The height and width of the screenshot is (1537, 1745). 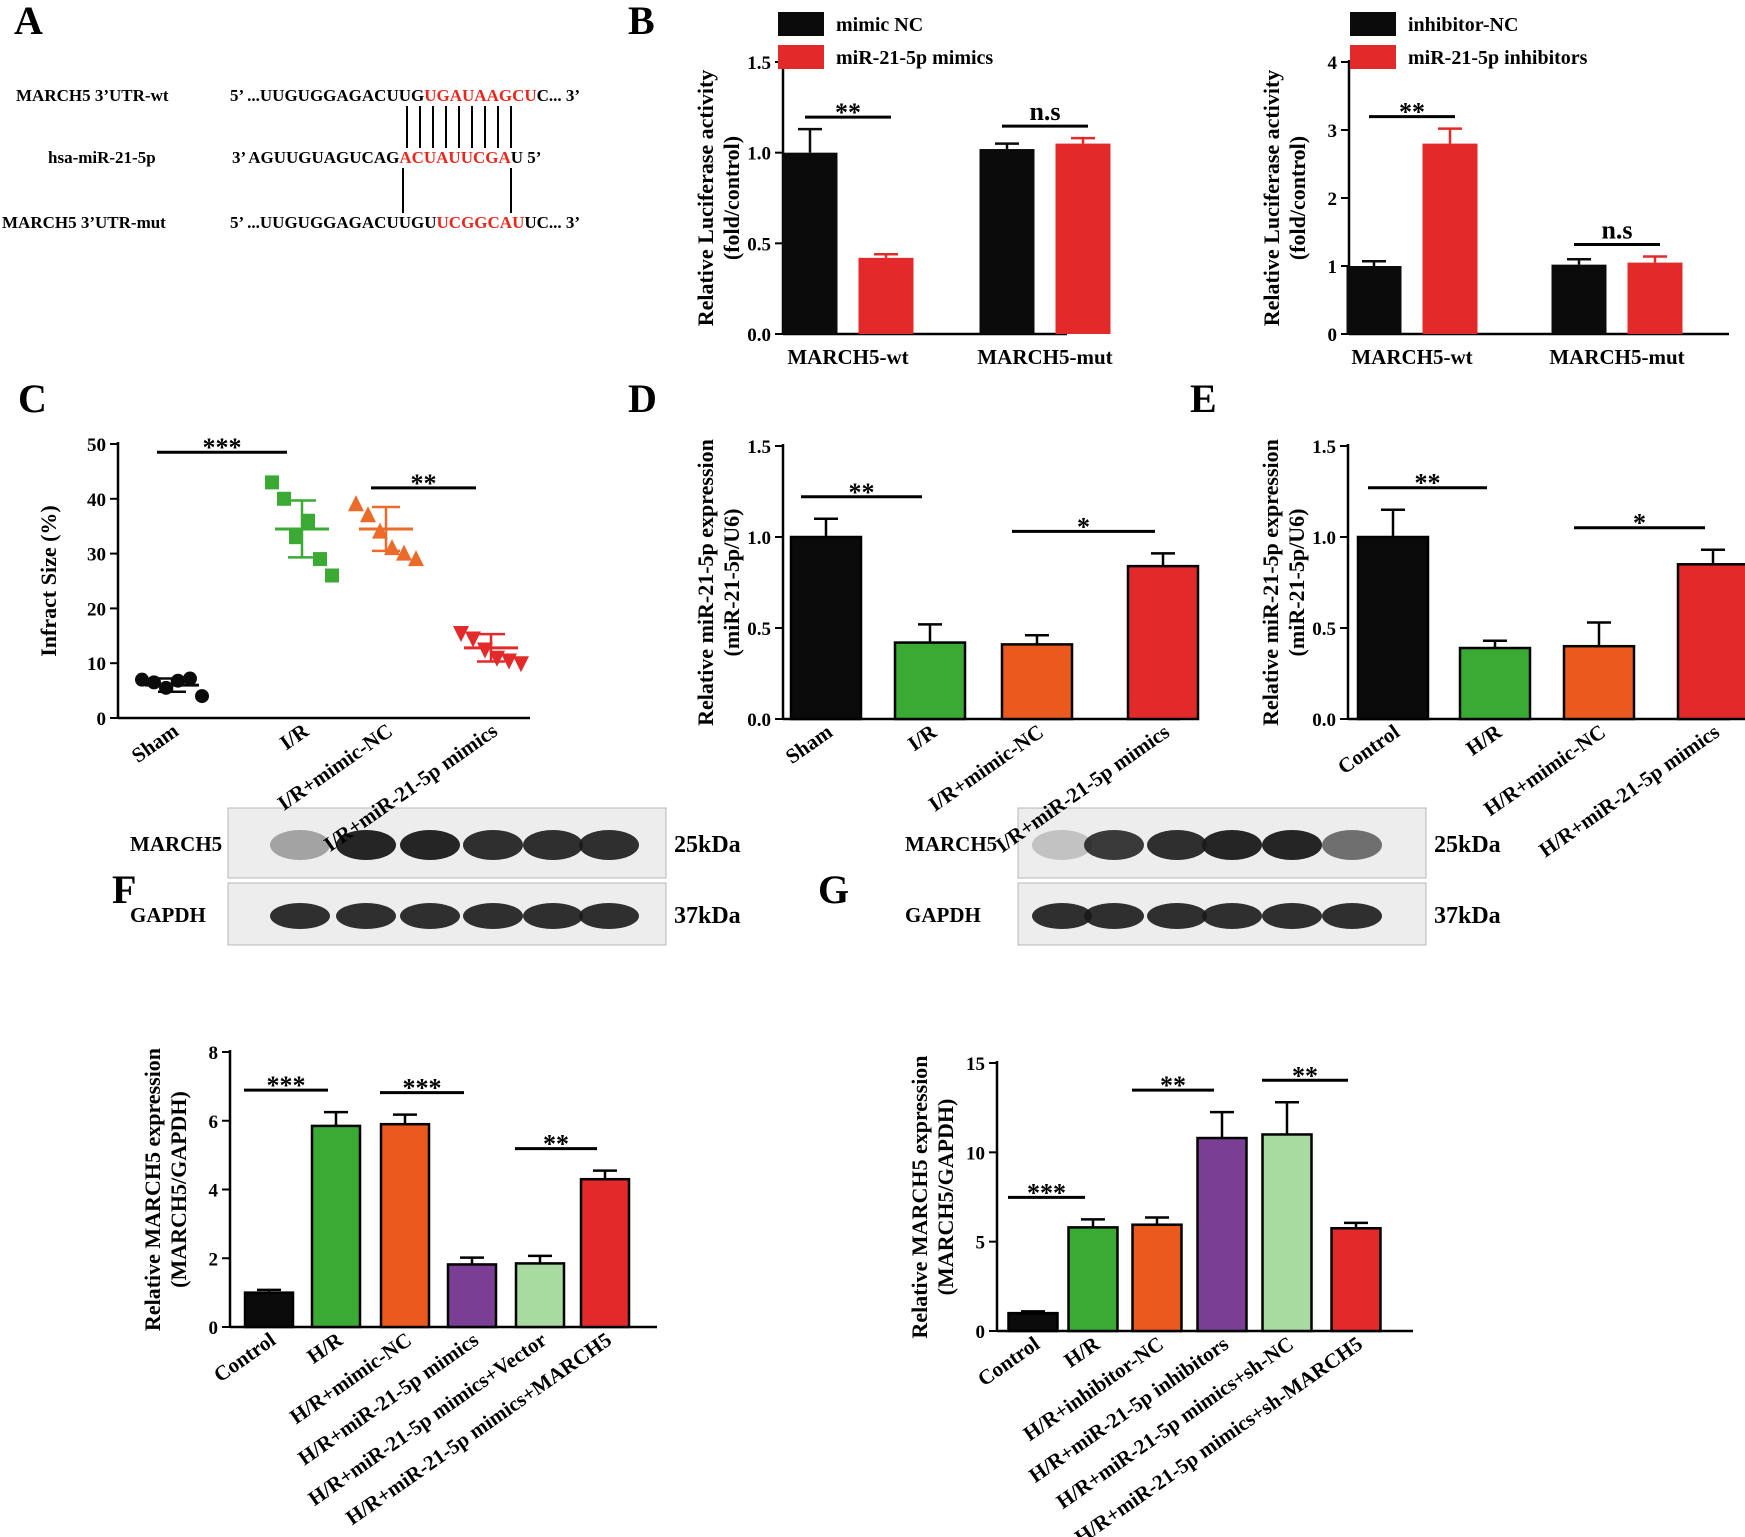 What do you see at coordinates (1203, 876) in the screenshot?
I see `panel-g-western-blot: MARCH5 25kDa GAPDH 37kDa` at bounding box center [1203, 876].